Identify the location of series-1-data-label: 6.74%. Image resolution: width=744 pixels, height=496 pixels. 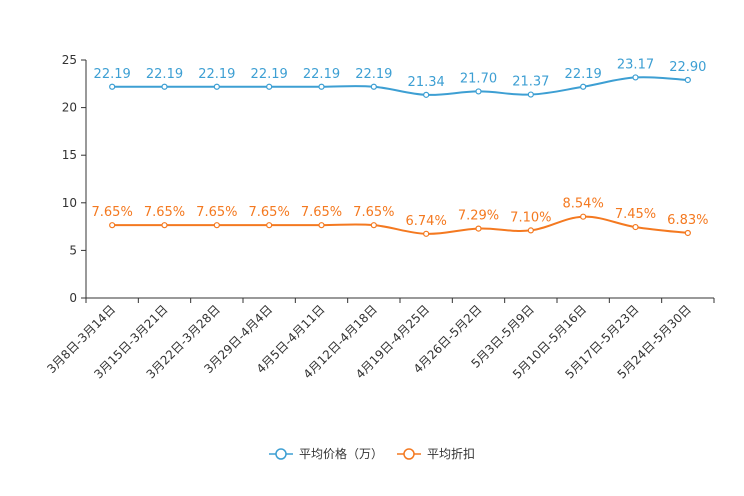
(426, 221).